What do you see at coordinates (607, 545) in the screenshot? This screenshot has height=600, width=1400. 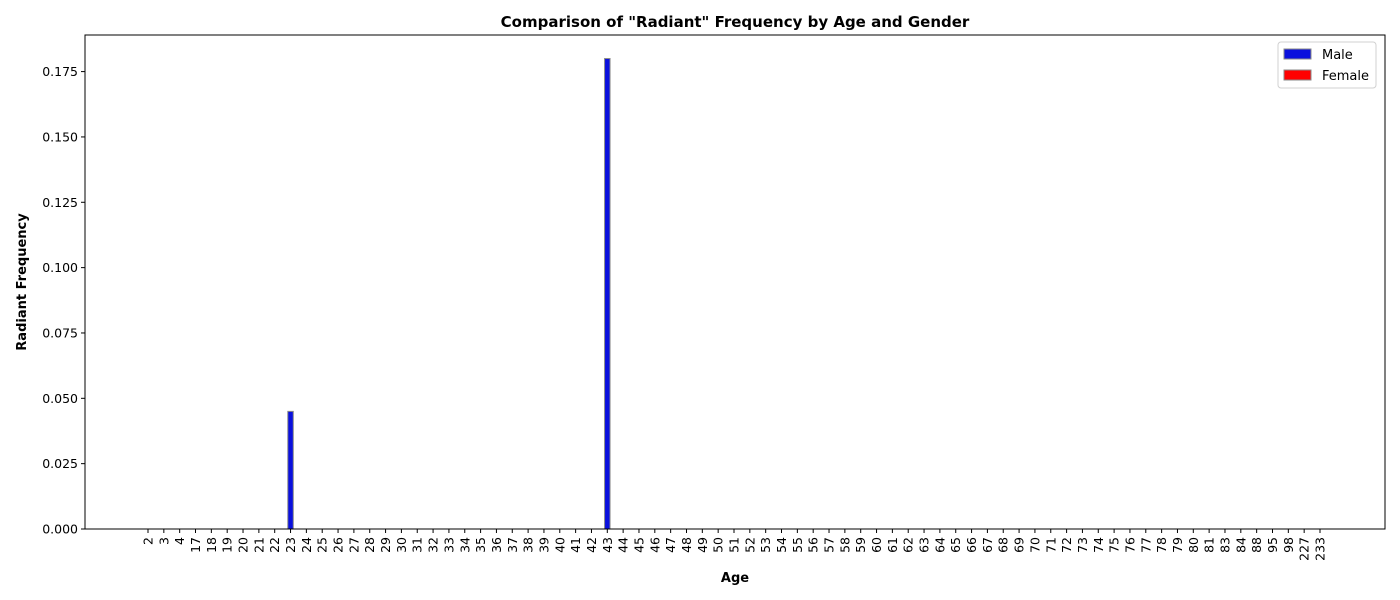 I see `x-tick-label: 43` at bounding box center [607, 545].